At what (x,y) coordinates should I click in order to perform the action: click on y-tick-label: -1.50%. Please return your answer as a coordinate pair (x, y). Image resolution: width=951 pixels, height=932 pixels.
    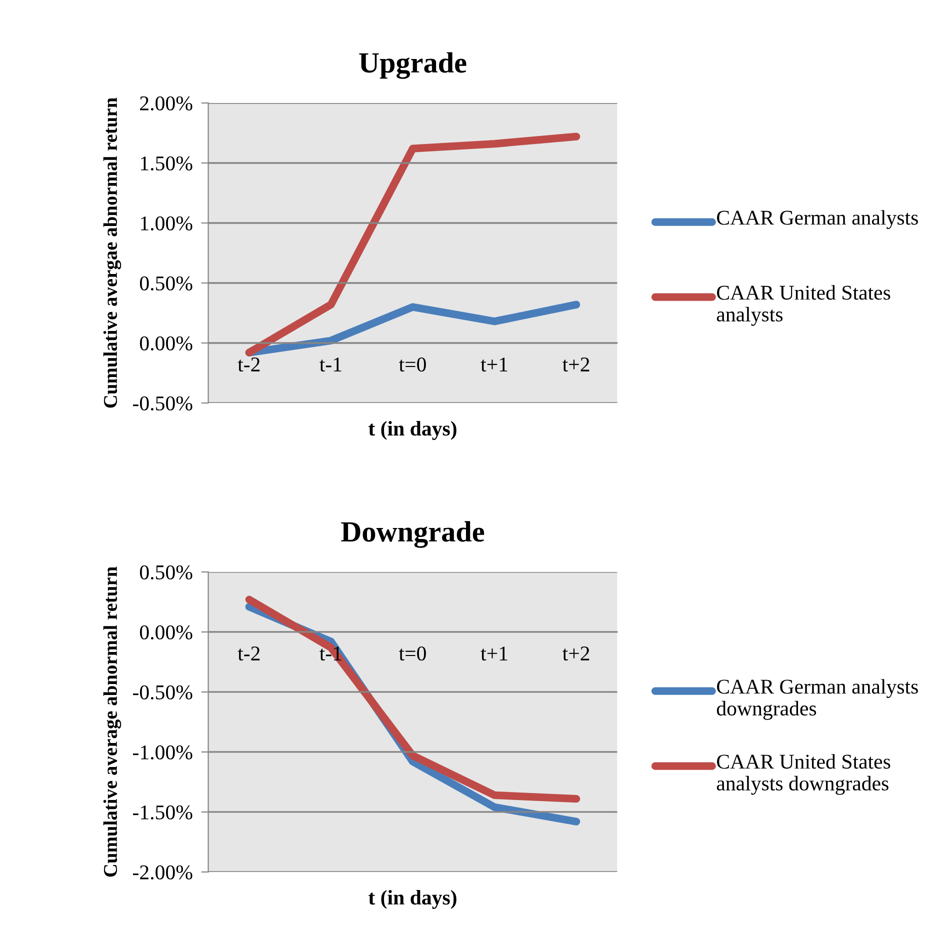
    Looking at the image, I should click on (162, 812).